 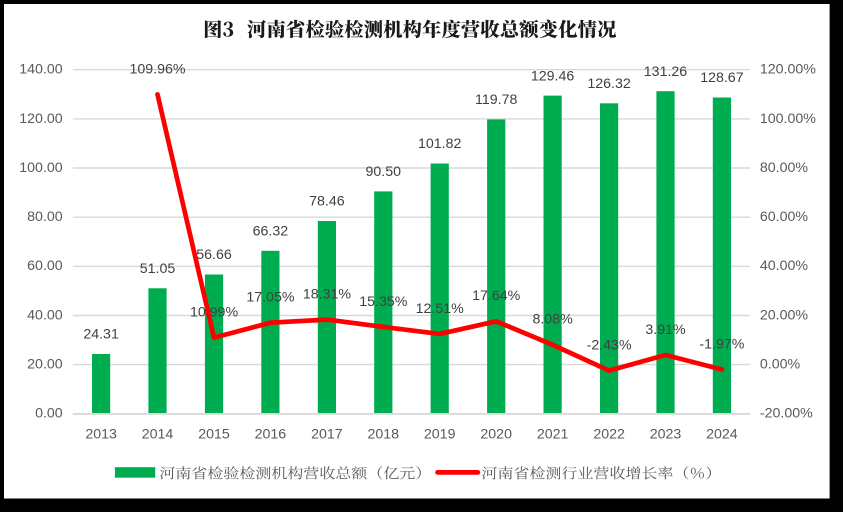 What do you see at coordinates (41, 168) in the screenshot?
I see `svg-text: 100.00` at bounding box center [41, 168].